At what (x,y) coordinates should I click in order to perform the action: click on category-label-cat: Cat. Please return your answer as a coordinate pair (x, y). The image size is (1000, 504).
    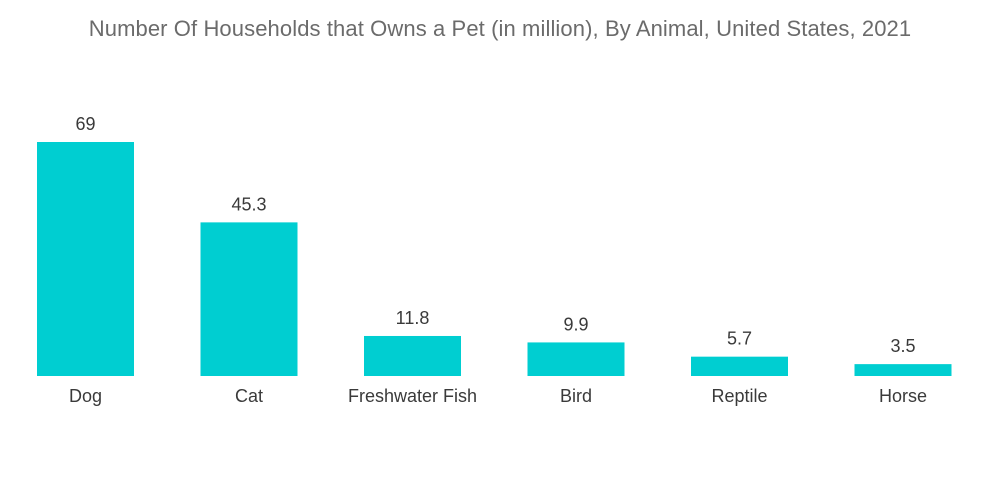
    Looking at the image, I should click on (249, 396).